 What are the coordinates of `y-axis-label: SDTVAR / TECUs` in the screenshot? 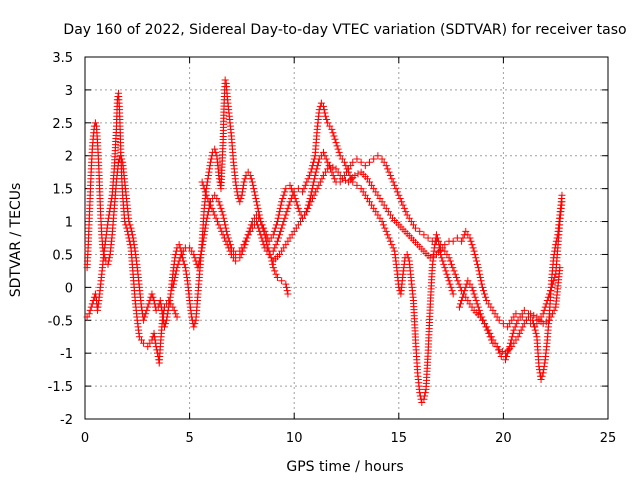 It's located at (16, 240).